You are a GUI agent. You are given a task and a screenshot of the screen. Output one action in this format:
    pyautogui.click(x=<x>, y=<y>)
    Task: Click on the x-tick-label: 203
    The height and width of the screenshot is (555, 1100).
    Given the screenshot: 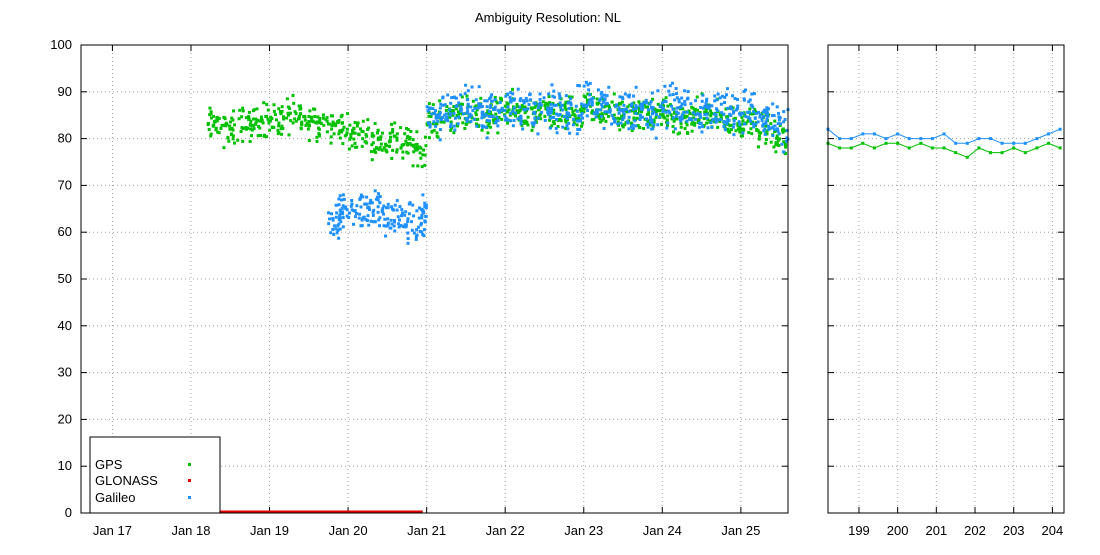 What is the action you would take?
    pyautogui.click(x=1014, y=530)
    